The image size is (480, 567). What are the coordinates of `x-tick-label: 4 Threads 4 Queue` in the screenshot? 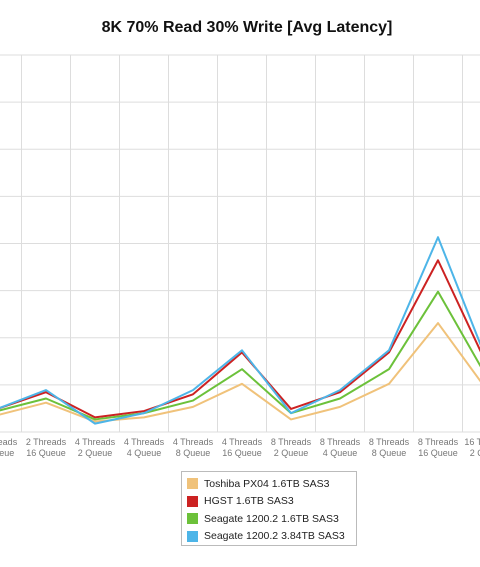 It's located at (144, 447).